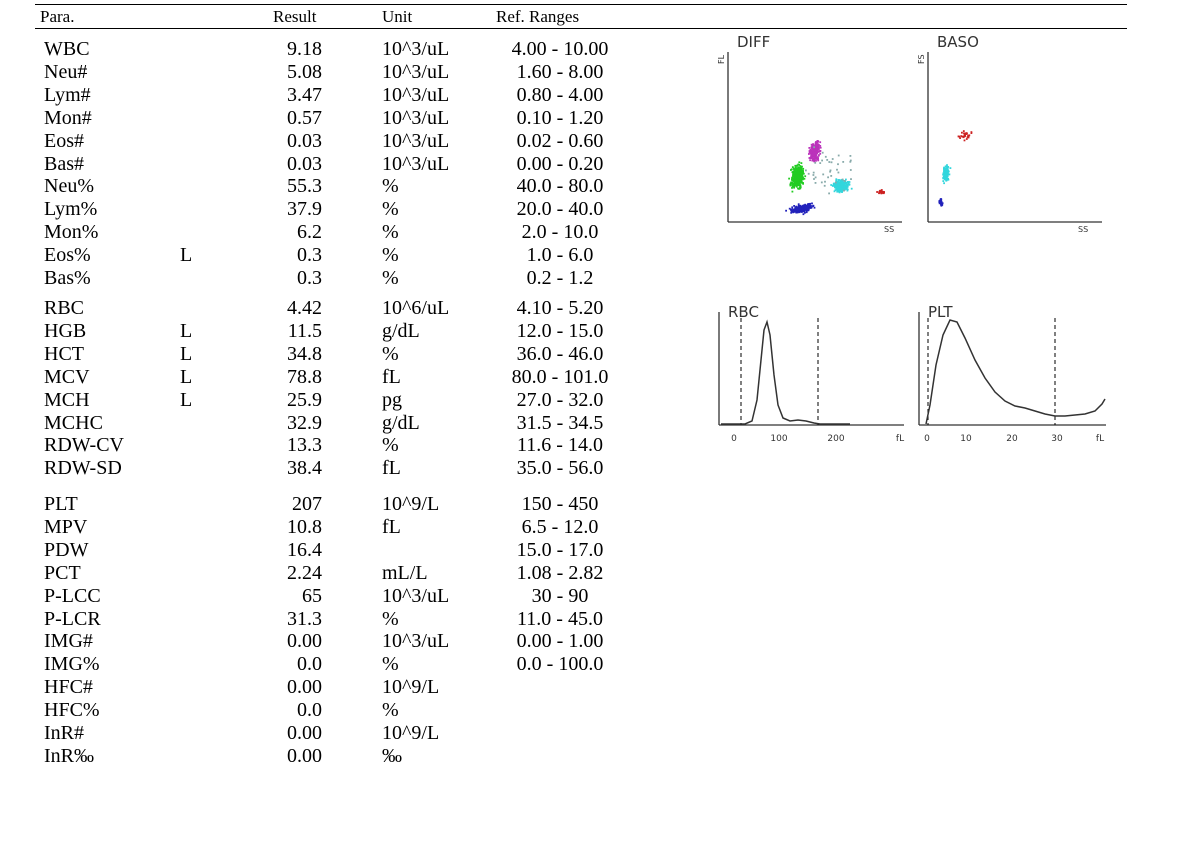 Image resolution: width=1200 pixels, height=843 pixels. Describe the element at coordinates (560, 618) in the screenshot. I see `param-ref-range: 11.0 - 45.0` at that location.